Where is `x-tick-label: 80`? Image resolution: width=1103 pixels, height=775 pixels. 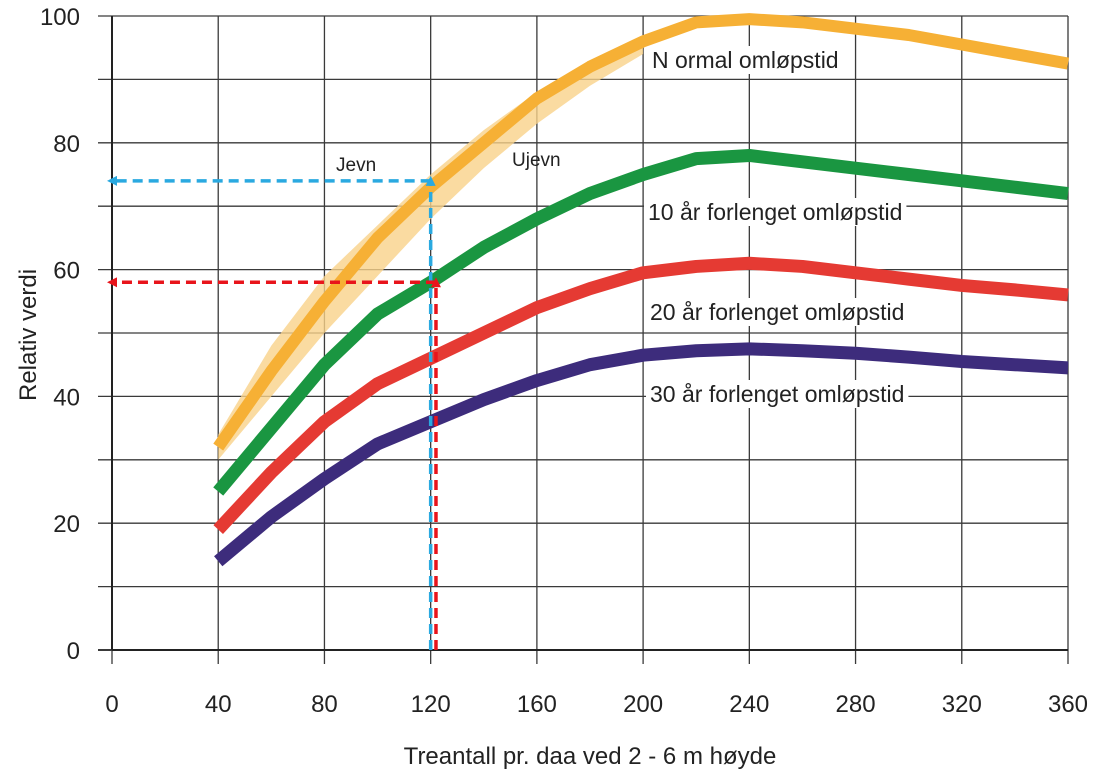
x-tick-label: 80 is located at coordinates (324, 704).